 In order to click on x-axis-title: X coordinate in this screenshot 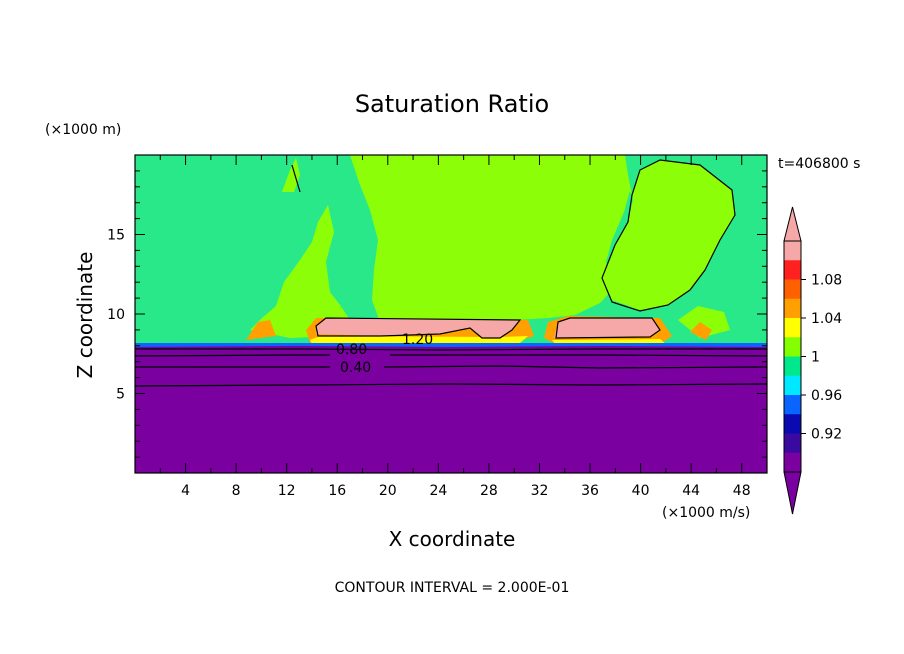, I will do `click(452, 539)`.